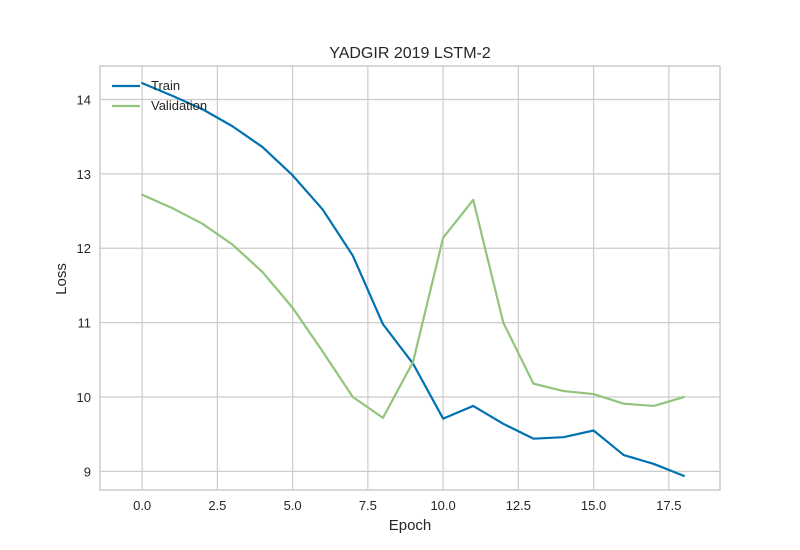  I want to click on x-tick-label: 0.0, so click(142, 505).